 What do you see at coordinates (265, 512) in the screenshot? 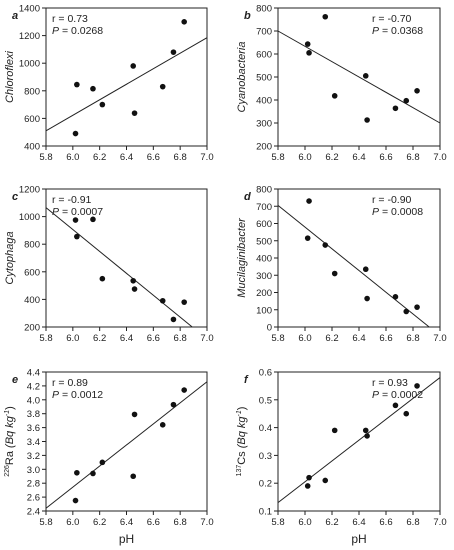
I see `y-tick-label: 0.1` at bounding box center [265, 512].